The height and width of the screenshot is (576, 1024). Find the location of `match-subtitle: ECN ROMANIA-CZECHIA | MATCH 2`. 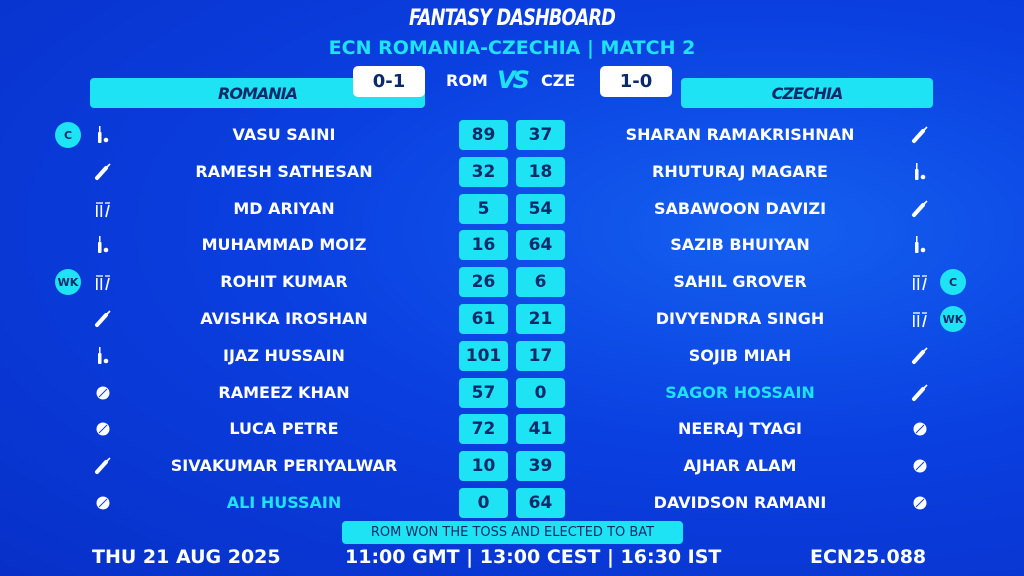

match-subtitle: ECN ROMANIA-CZECHIA | MATCH 2 is located at coordinates (512, 48).